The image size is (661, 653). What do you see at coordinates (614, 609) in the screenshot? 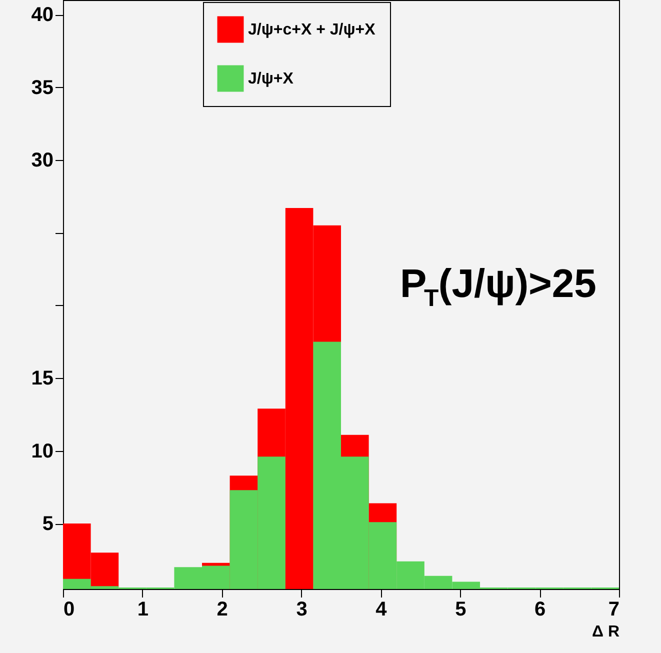
I see `x-tick-label: 7` at bounding box center [614, 609].